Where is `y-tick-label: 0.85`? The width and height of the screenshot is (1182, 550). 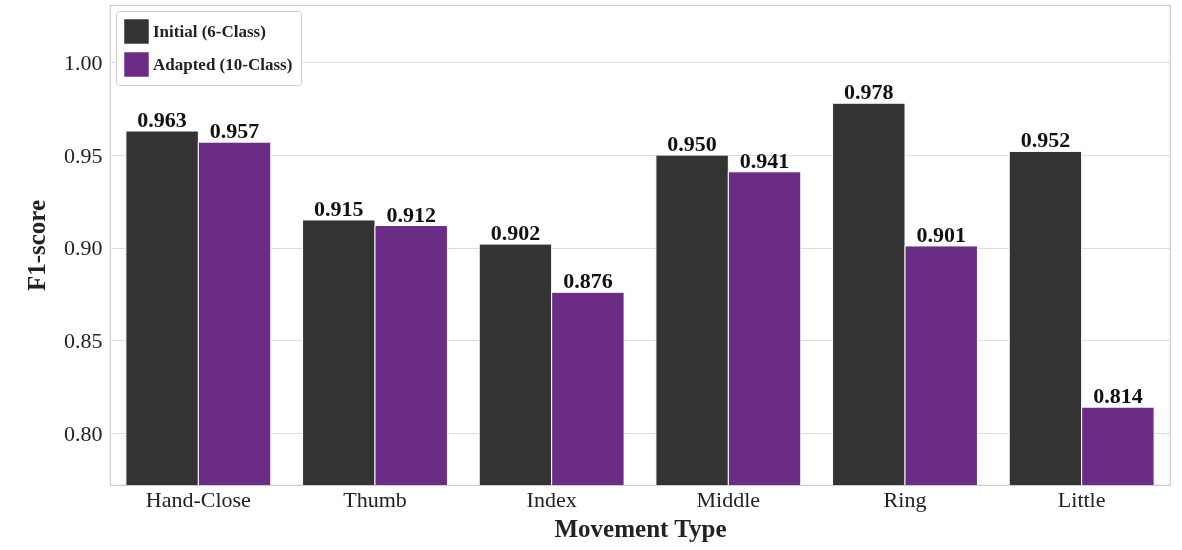
y-tick-label: 0.85 is located at coordinates (83, 340).